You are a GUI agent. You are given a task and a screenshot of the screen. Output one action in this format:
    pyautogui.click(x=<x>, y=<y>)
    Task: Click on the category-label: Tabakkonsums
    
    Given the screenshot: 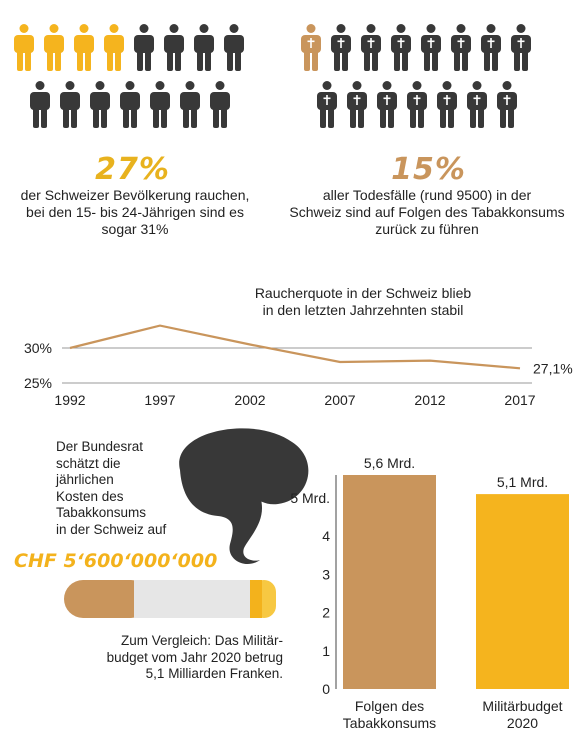 What is the action you would take?
    pyautogui.click(x=389, y=723)
    